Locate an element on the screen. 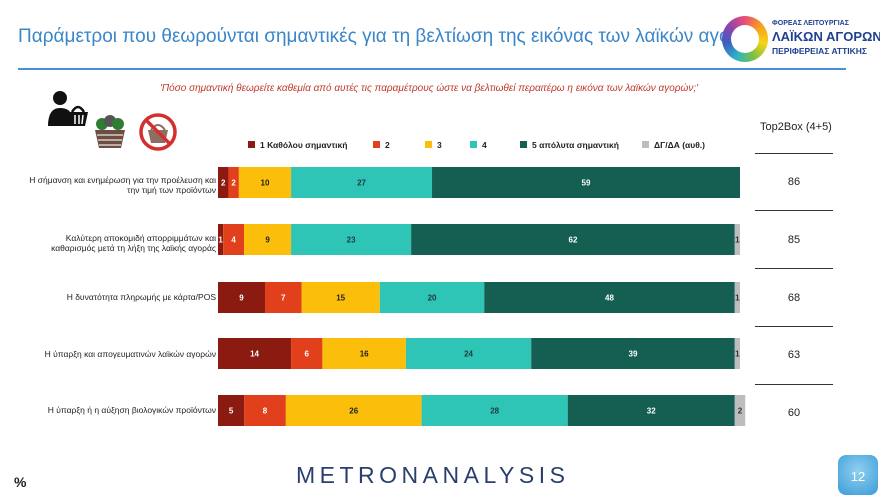 This screenshot has width=880, height=499. logo-emblem-icon is located at coordinates (745, 39).